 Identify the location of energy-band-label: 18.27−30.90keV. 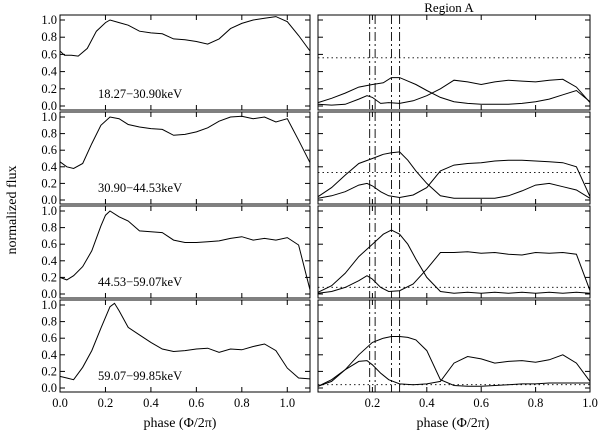
(140, 94).